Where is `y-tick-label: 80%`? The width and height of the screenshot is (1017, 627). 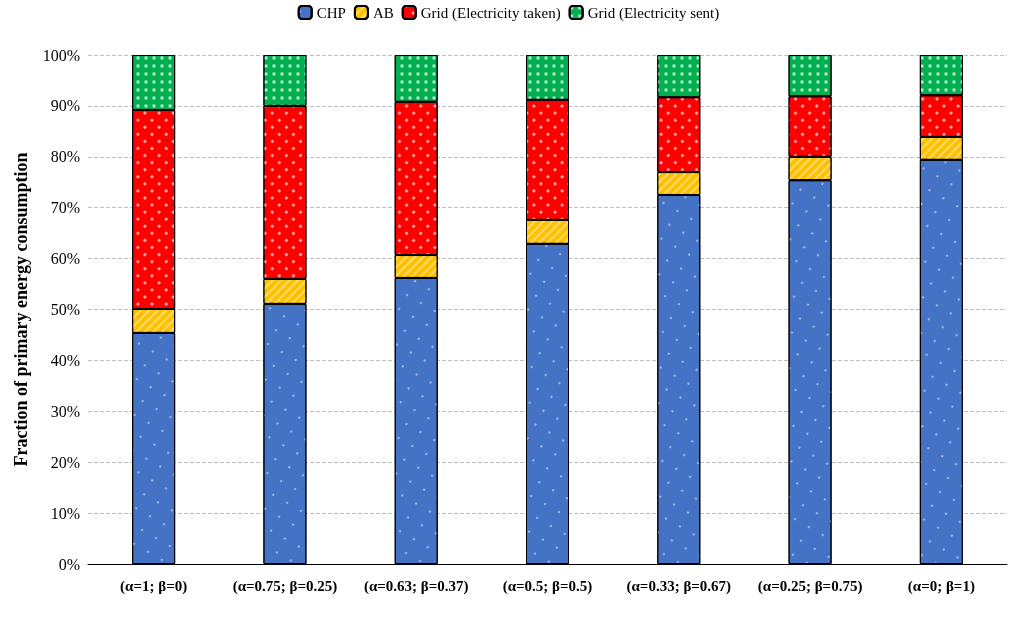 y-tick-label: 80% is located at coordinates (65, 157).